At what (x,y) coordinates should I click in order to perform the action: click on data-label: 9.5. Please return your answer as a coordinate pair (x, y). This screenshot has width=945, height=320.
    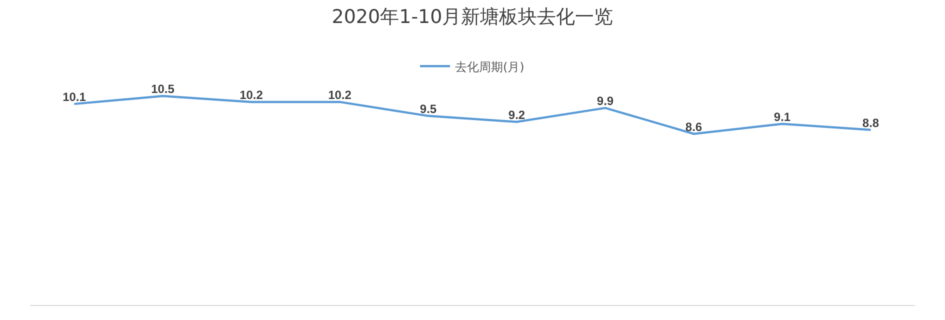
    Looking at the image, I should click on (428, 109).